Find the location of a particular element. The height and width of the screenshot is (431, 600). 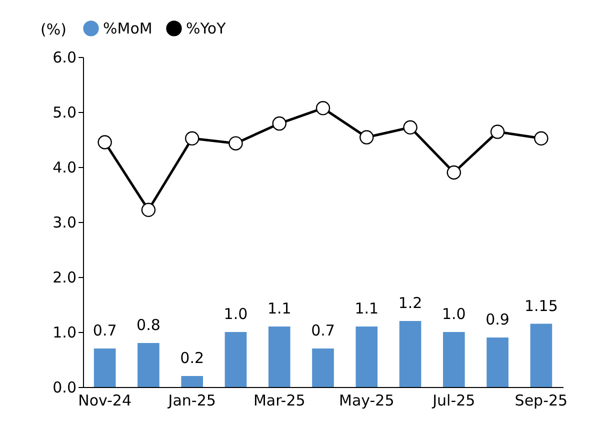

x-tick-label: Mar-25 is located at coordinates (279, 401).